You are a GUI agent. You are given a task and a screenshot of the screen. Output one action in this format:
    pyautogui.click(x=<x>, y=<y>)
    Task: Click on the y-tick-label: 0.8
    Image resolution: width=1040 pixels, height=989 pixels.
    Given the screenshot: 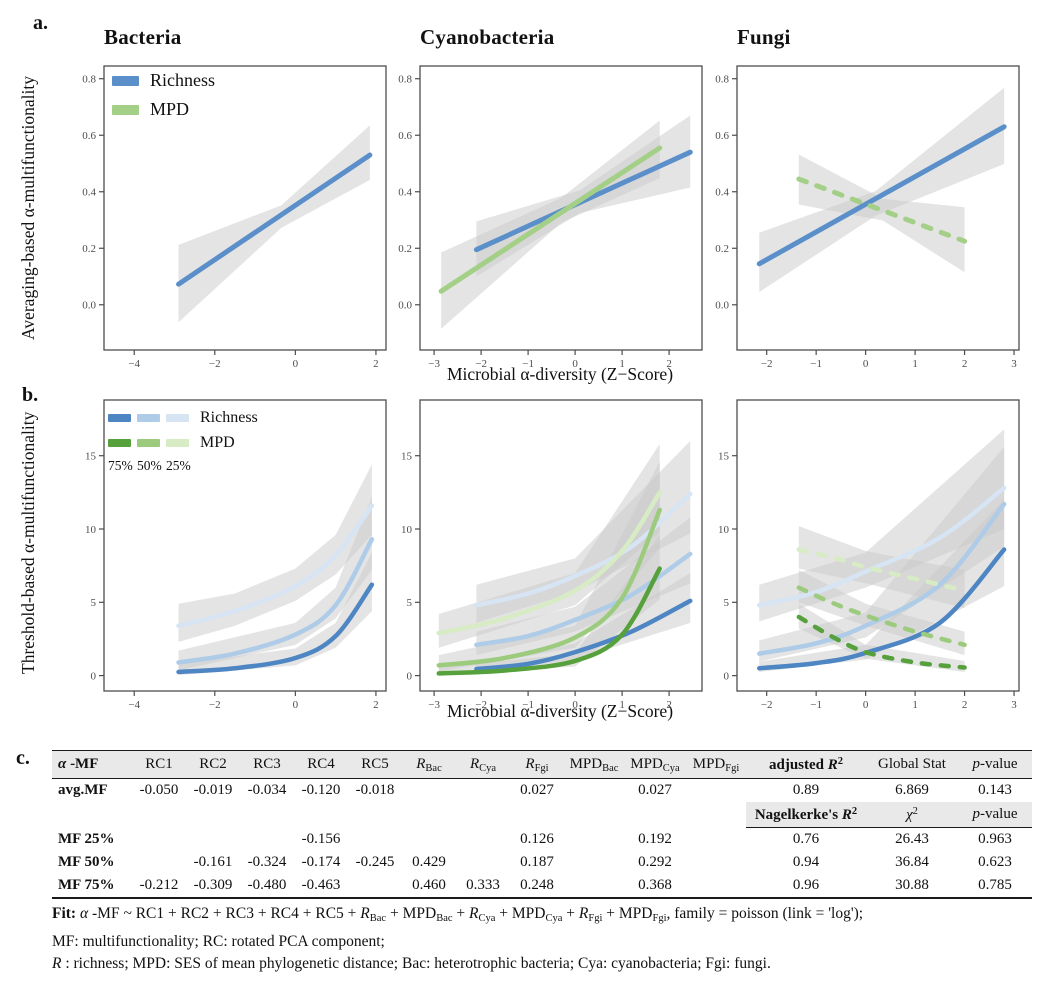 What is the action you would take?
    pyautogui.click(x=405, y=80)
    